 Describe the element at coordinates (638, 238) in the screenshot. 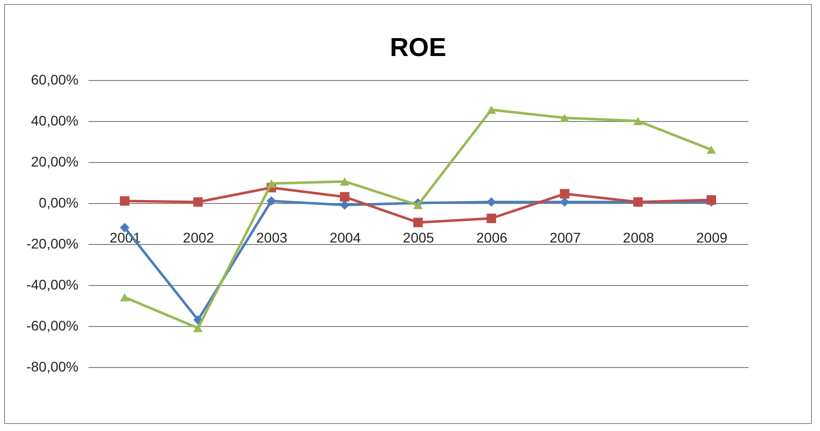

I see `x-tick-label: 2008` at that location.